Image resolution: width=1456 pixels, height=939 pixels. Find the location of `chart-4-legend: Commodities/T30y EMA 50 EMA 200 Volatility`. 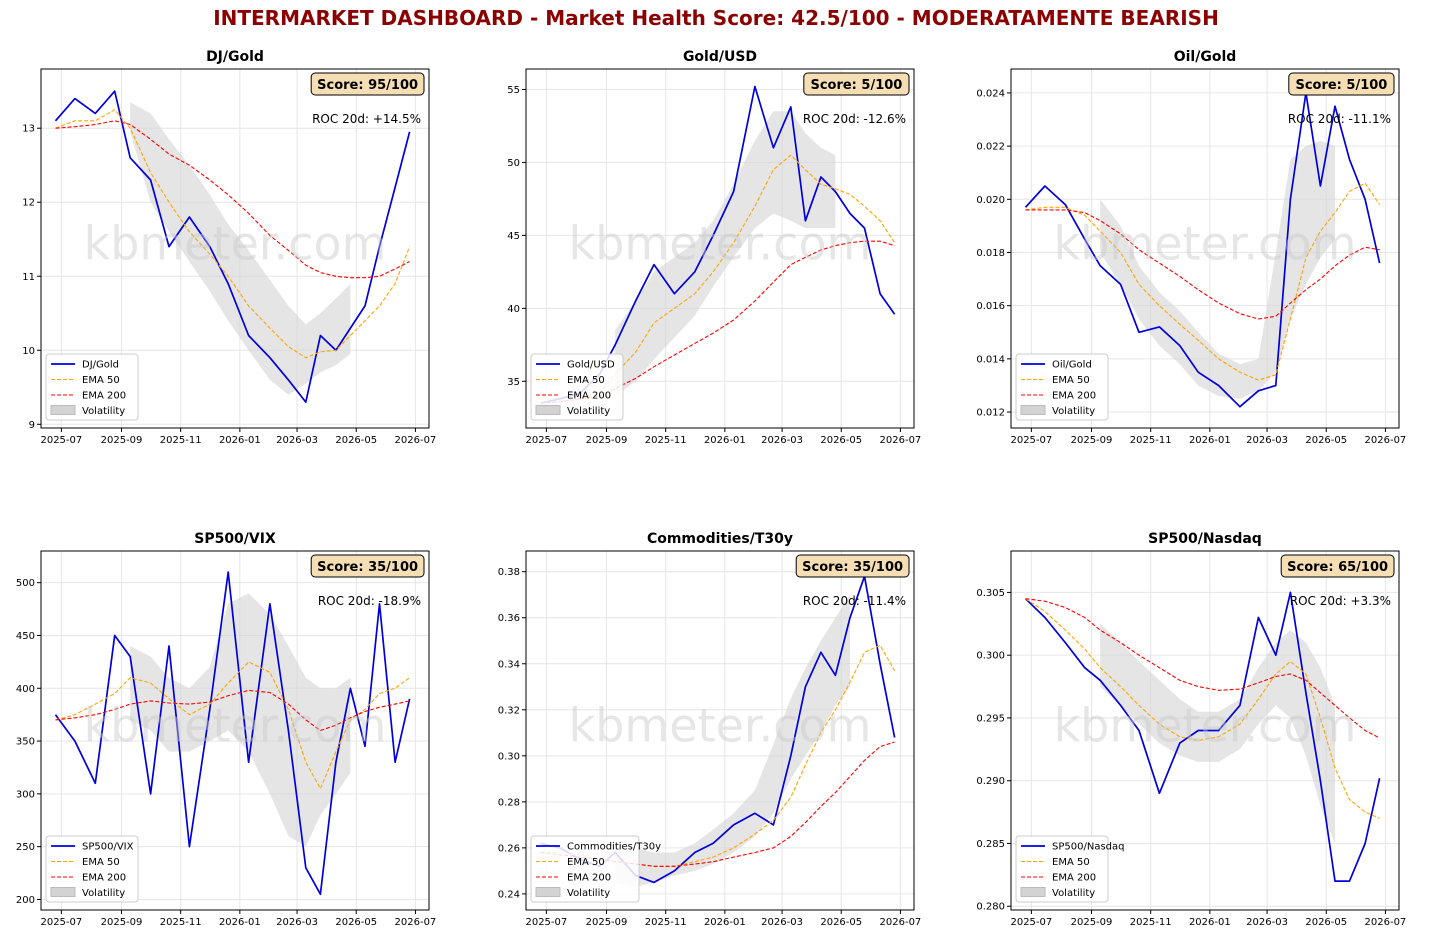

chart-4-legend: Commodities/T30y EMA 50 EMA 200 Volatility is located at coordinates (595, 869).